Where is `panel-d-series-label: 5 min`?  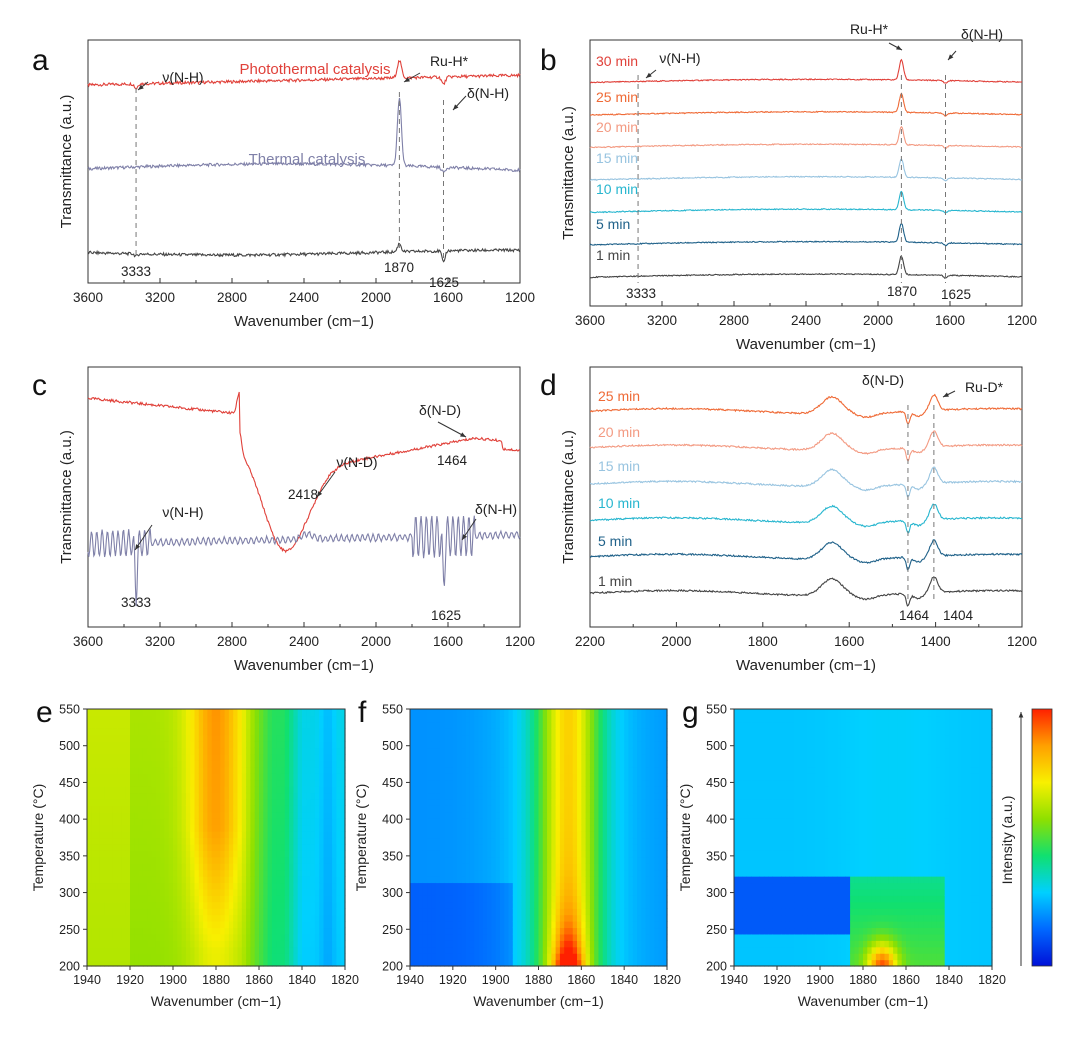
panel-d-series-label: 5 min is located at coordinates (615, 541).